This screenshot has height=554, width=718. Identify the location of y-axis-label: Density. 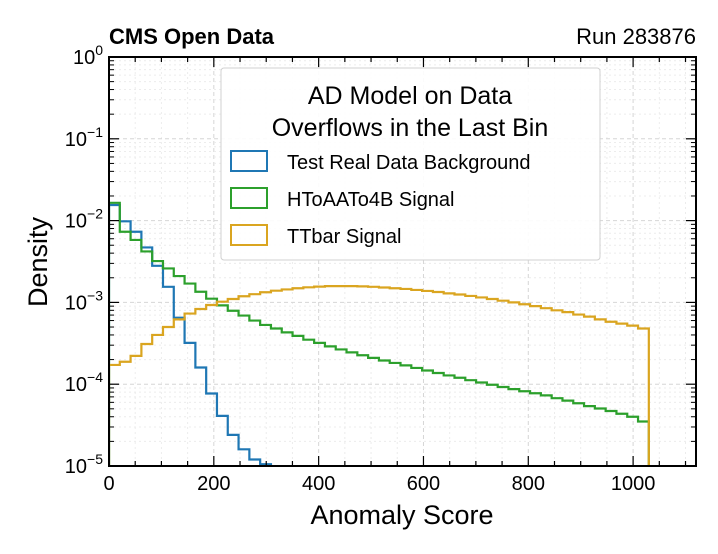
(38, 261).